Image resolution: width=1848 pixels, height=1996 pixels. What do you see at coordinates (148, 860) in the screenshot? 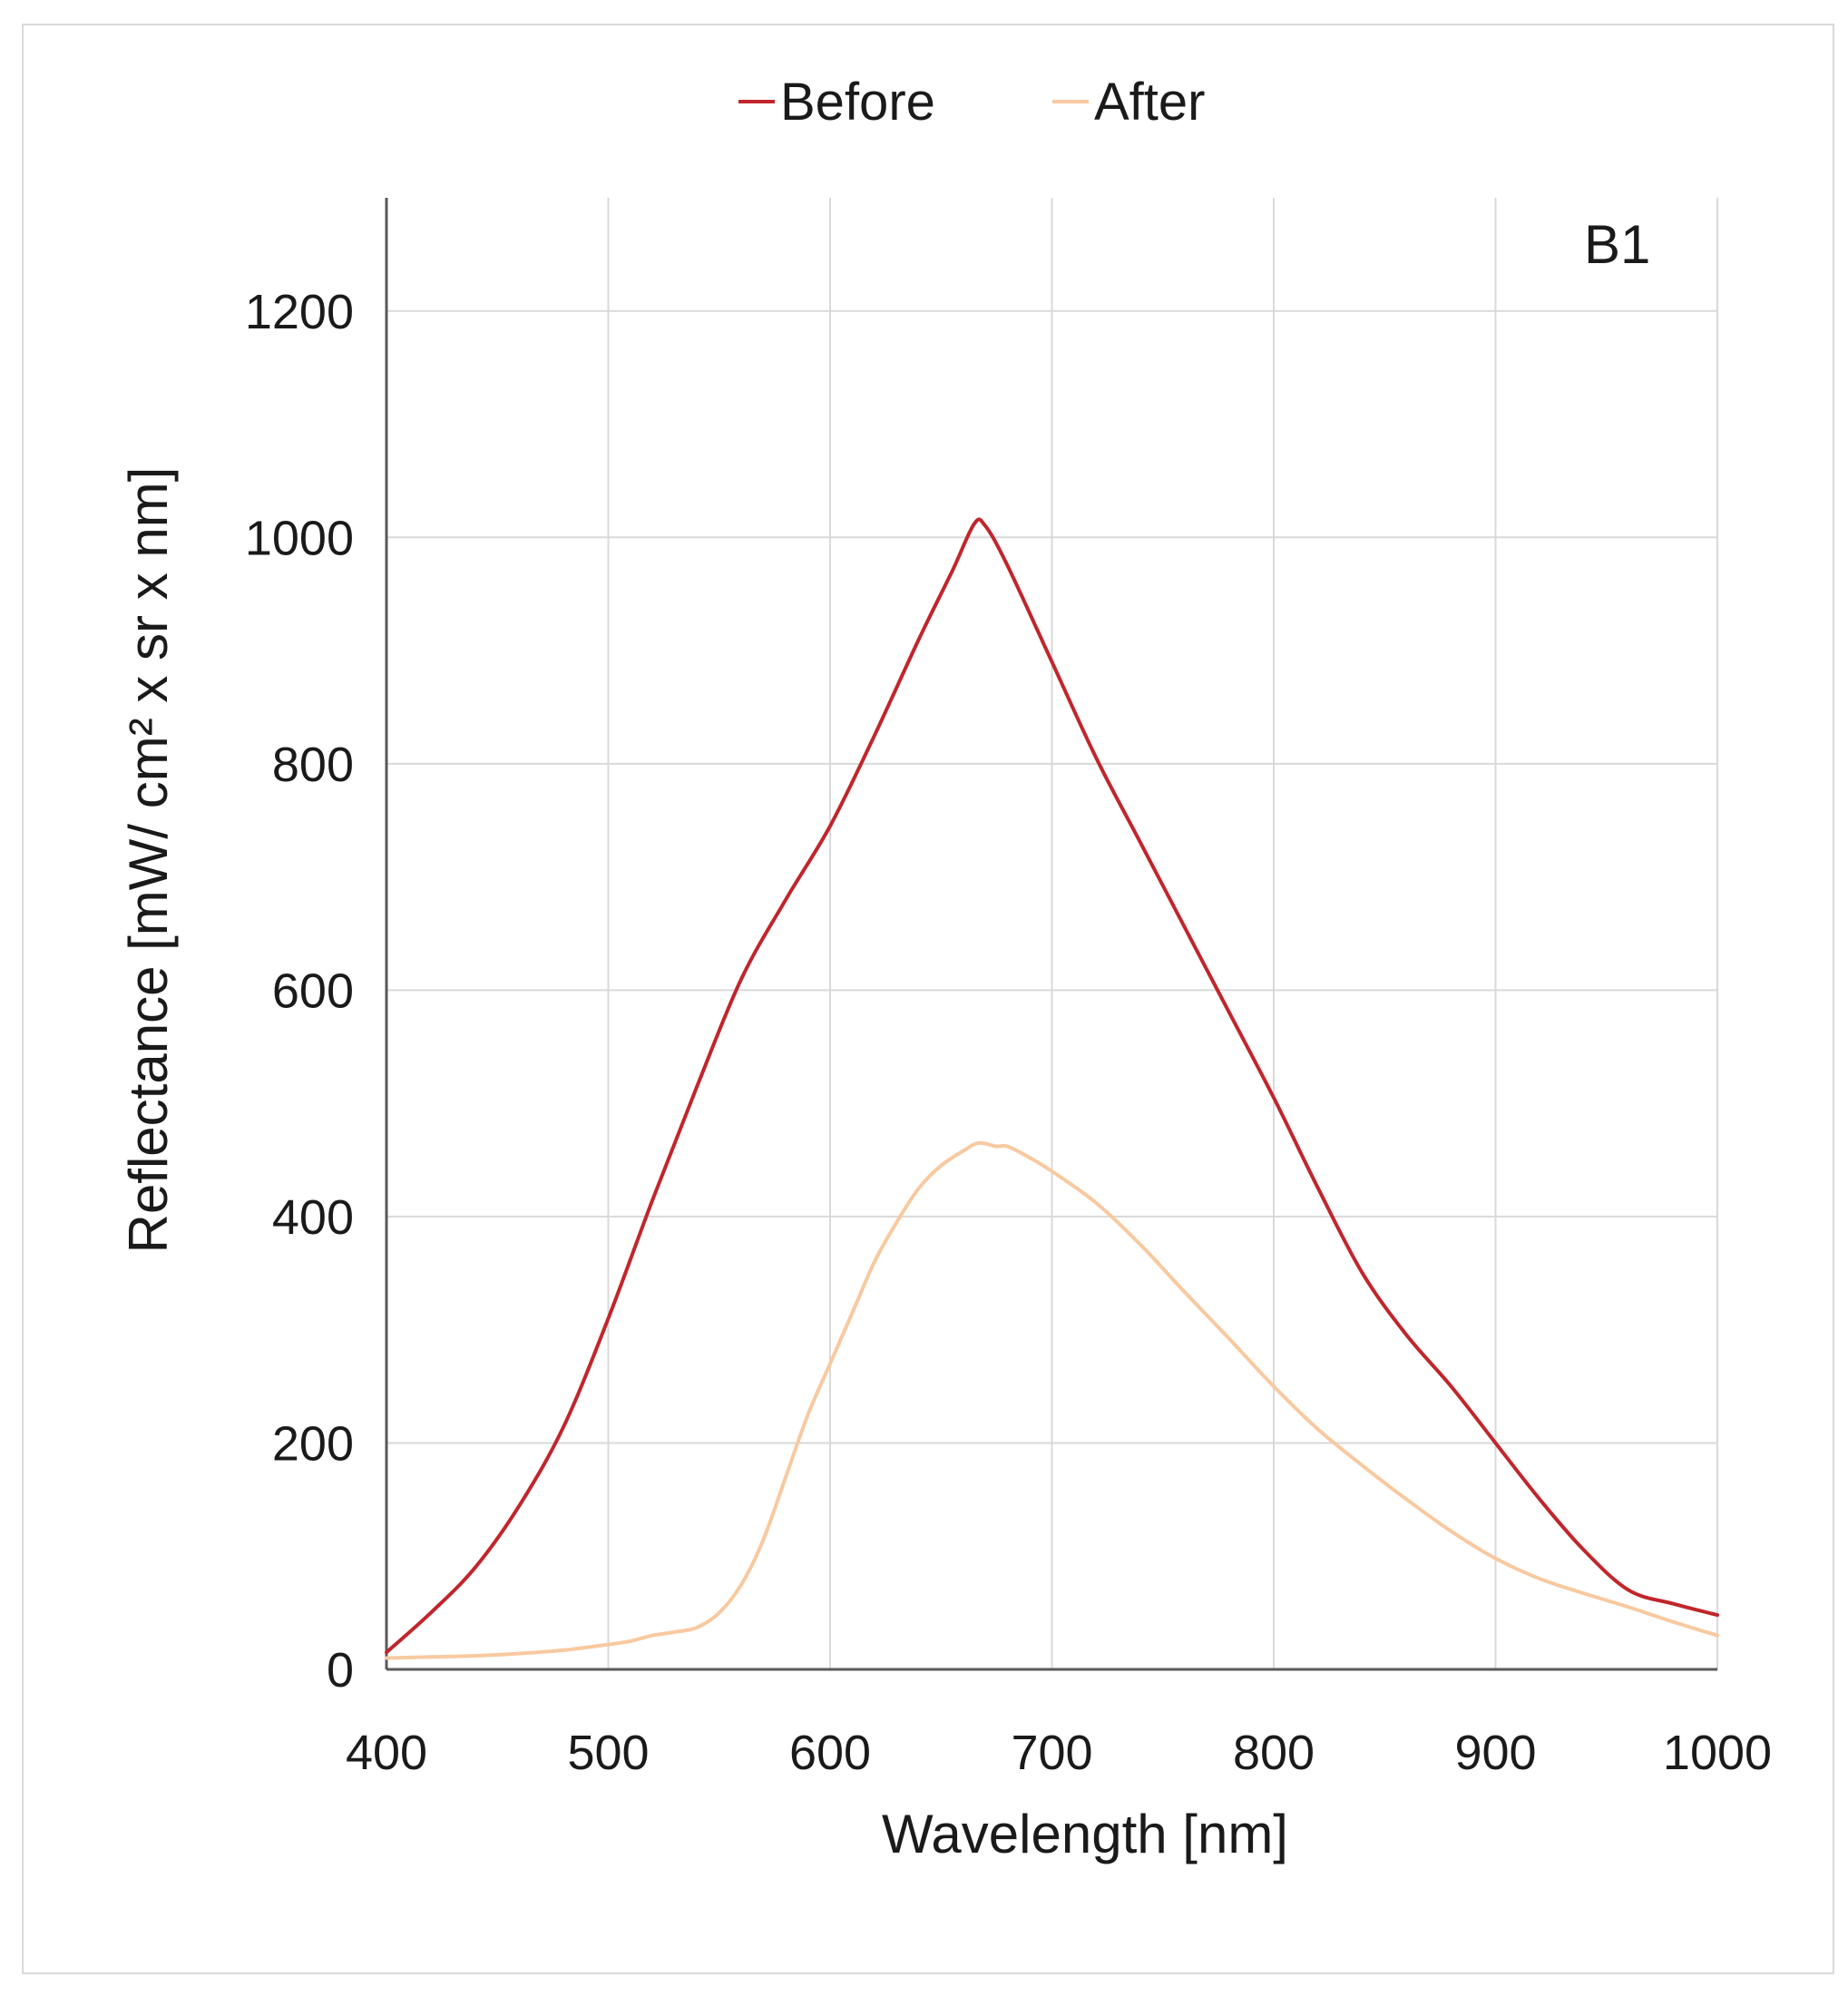
I see `y-axis-title: Reflectance [mW/ cm² x sr x nm]` at bounding box center [148, 860].